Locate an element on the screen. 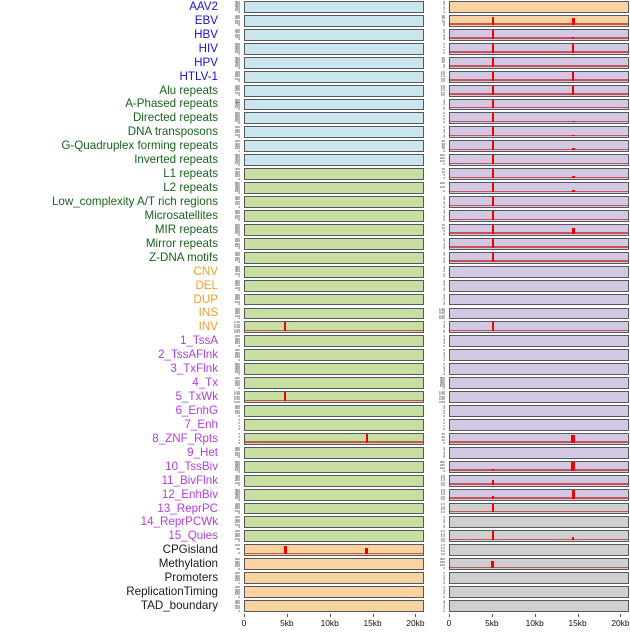  y-axis-ticks: 400 300 200 100 0 is located at coordinates (237, 202).